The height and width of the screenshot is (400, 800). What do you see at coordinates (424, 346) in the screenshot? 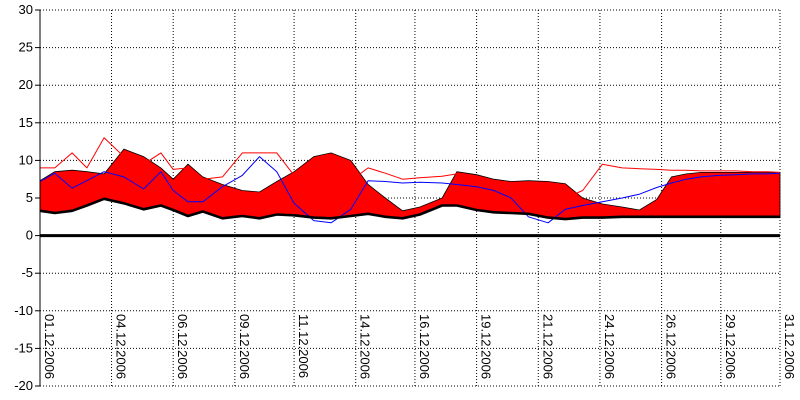
I see `x-tick-label: 16.12.2006` at bounding box center [424, 346].